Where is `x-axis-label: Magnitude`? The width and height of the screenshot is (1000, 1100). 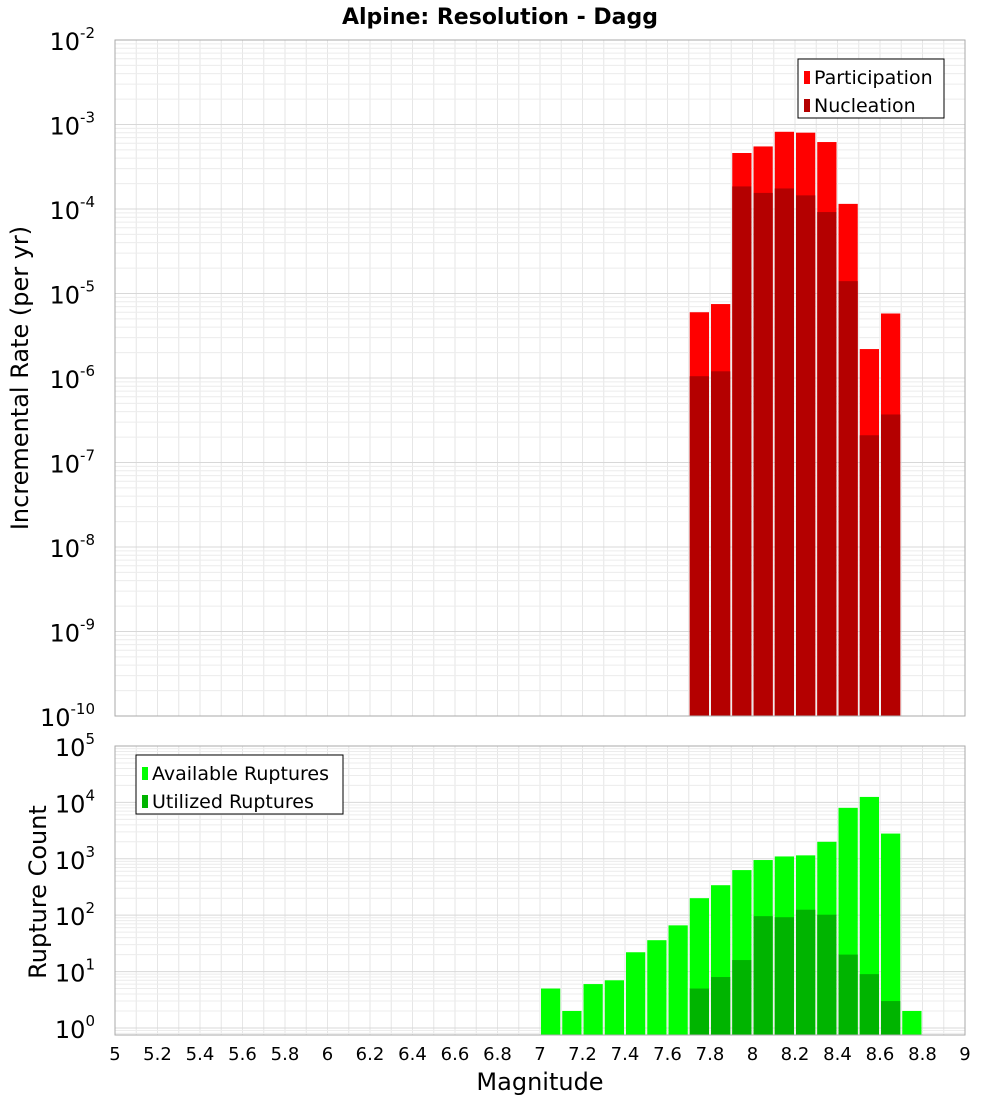 x-axis-label: Magnitude is located at coordinates (539, 1082).